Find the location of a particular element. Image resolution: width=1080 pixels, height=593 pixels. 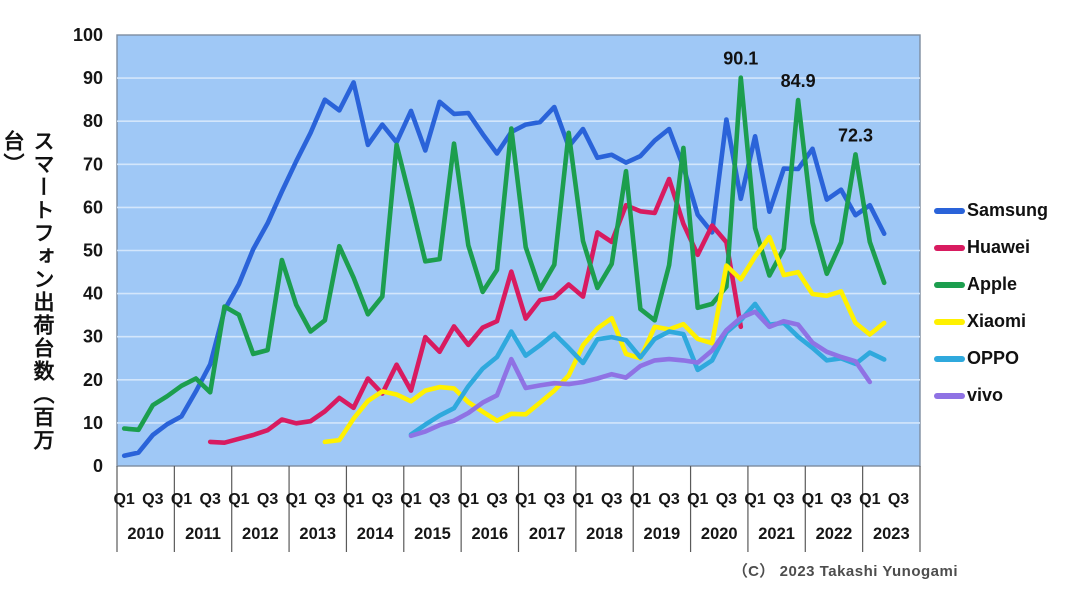

y-tick-label: 70 is located at coordinates (93, 164).